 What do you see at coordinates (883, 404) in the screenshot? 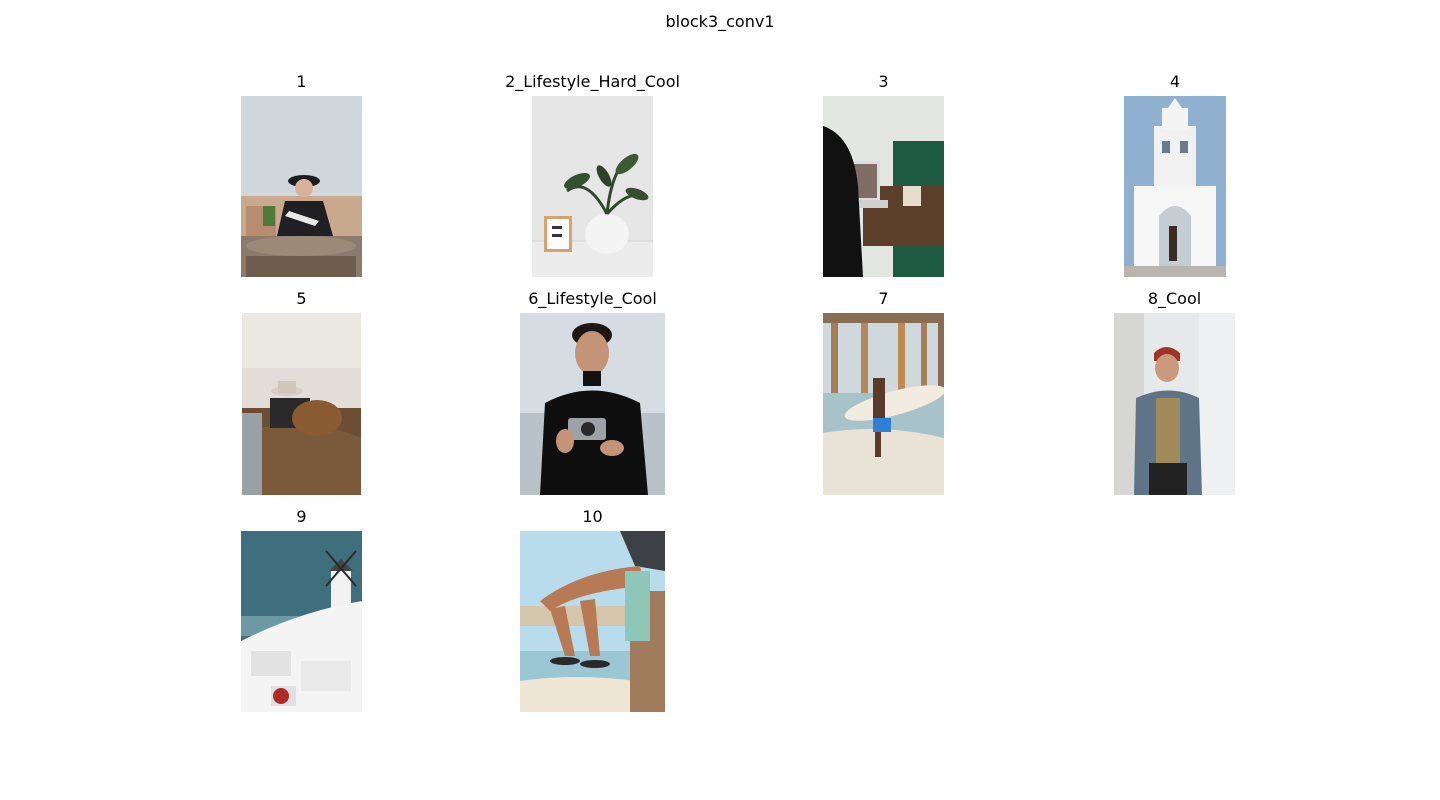
I see `photo-surfer-pier` at bounding box center [883, 404].